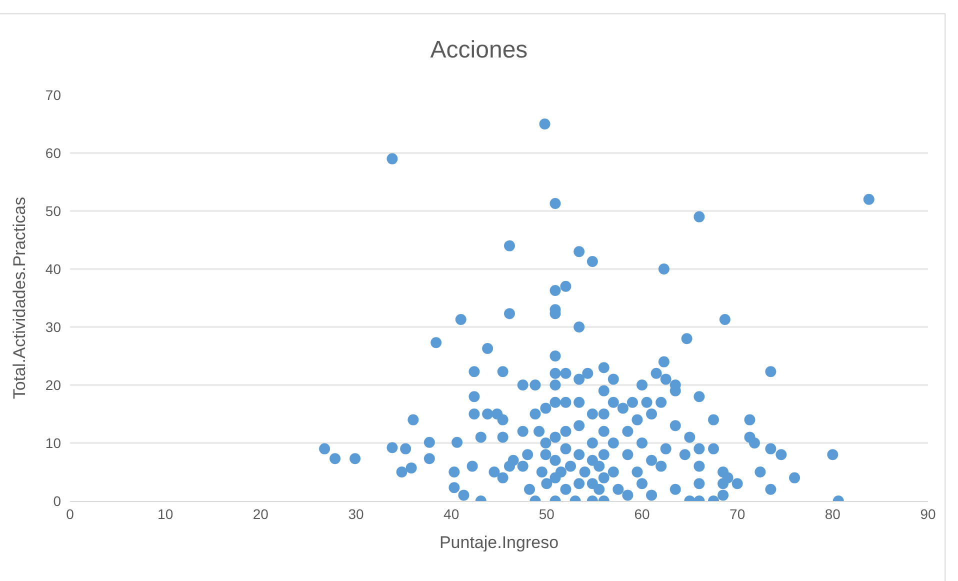 The width and height of the screenshot is (958, 581). What do you see at coordinates (53, 326) in the screenshot?
I see `y-tick-label: 30` at bounding box center [53, 326].